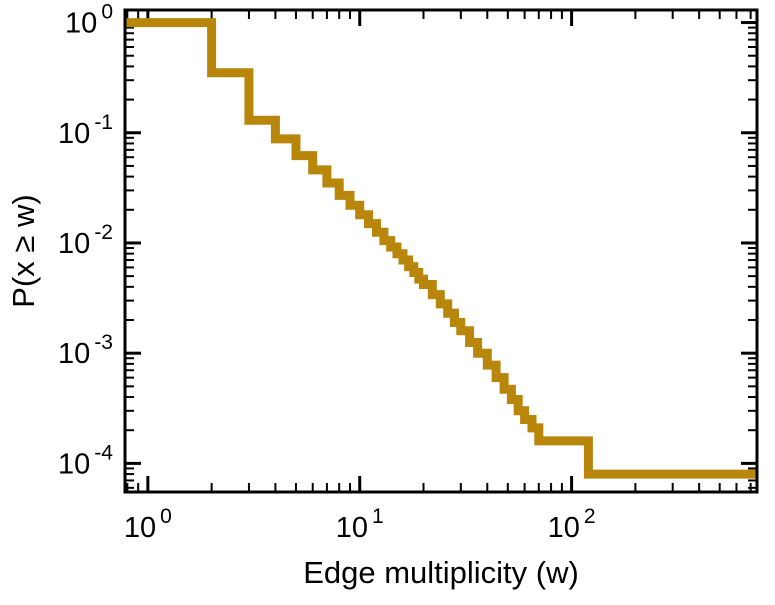 This screenshot has width=775, height=605. Describe the element at coordinates (148, 524) in the screenshot. I see `x-tick-label: 10 0` at that location.